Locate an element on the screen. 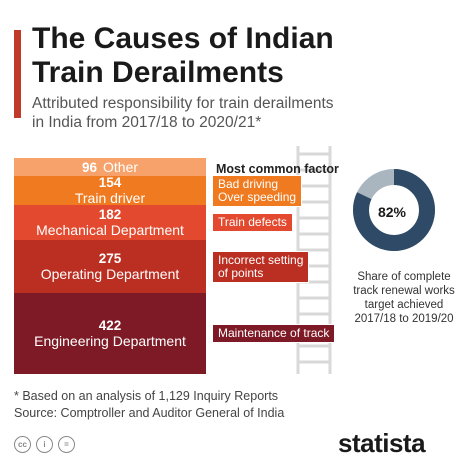  block-mechanical-department: 182 Mechanical Department is located at coordinates (110, 222).